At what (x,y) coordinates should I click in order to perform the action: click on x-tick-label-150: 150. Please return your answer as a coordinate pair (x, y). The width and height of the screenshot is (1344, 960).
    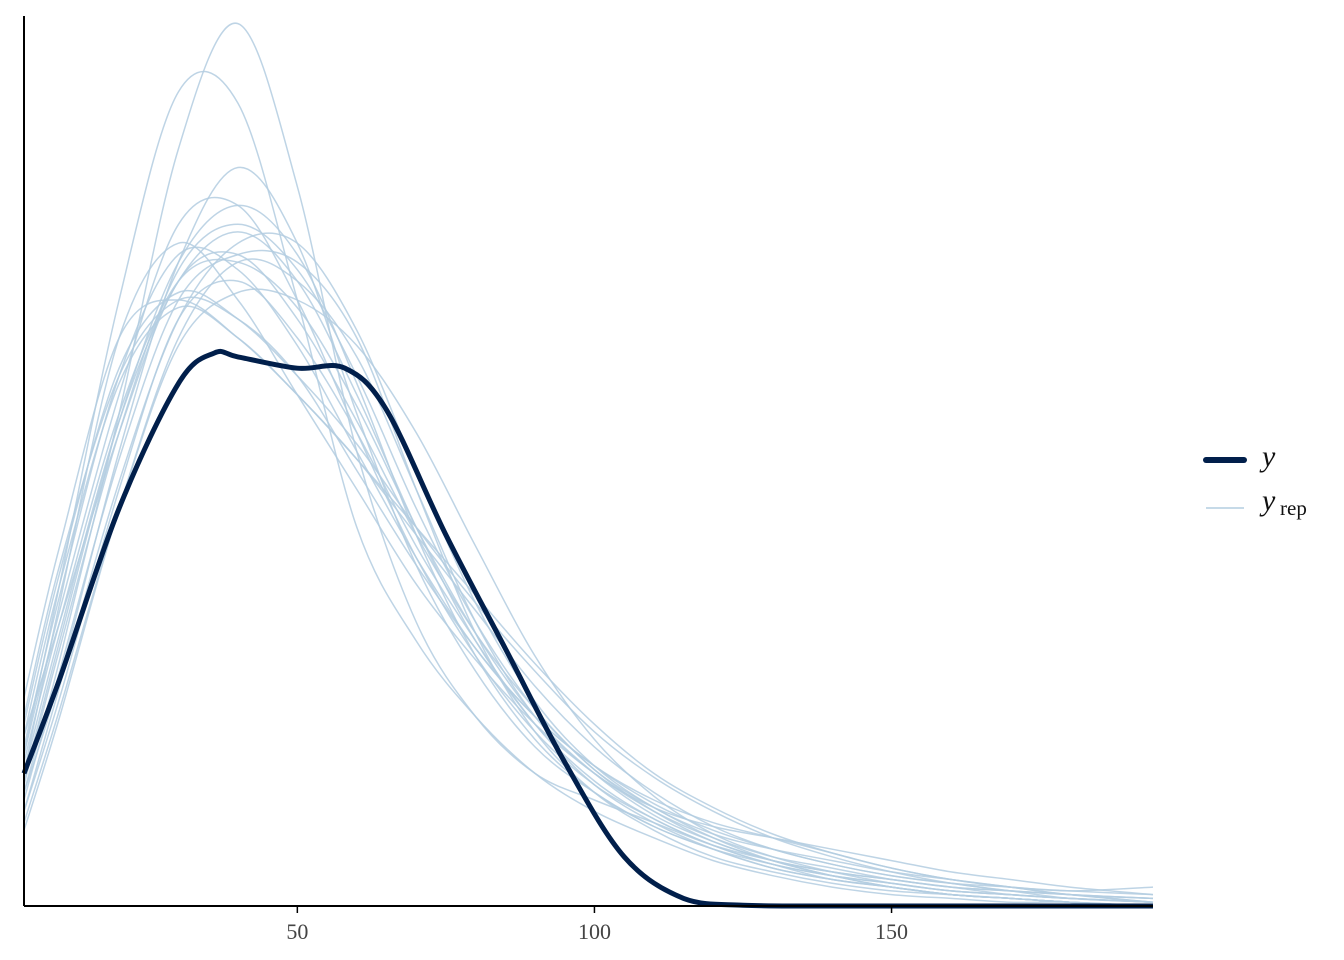
    Looking at the image, I should click on (891, 931).